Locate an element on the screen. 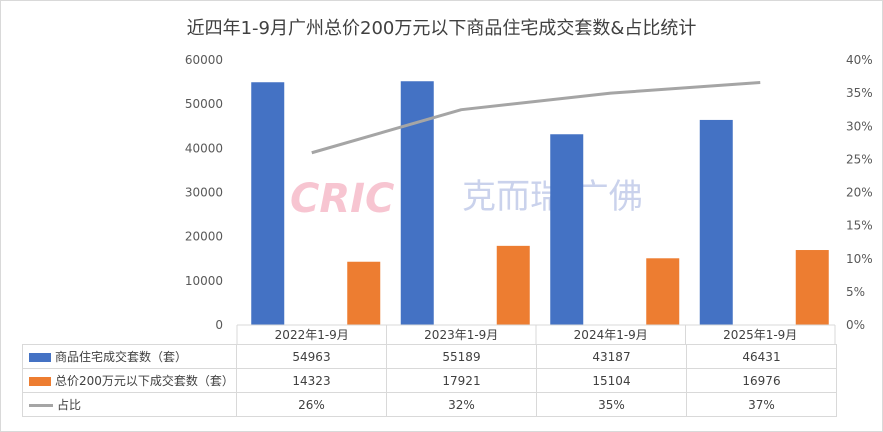 The image size is (883, 432). table-cell: 46431 is located at coordinates (761, 356).